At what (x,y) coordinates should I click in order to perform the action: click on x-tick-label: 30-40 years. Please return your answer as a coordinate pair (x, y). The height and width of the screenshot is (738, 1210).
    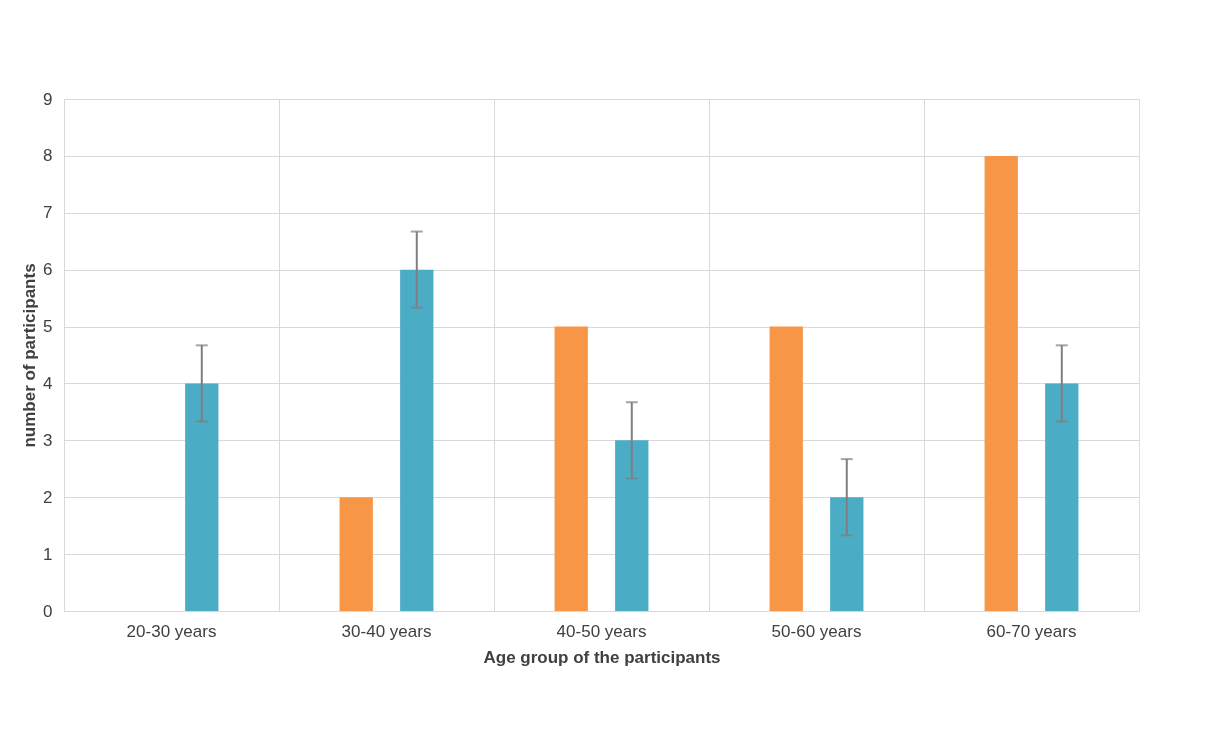
    Looking at the image, I should click on (386, 631).